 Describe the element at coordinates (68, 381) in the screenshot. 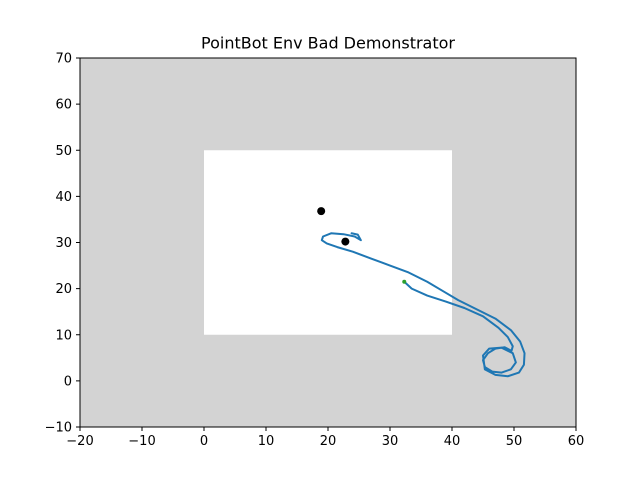

I see `y-tick-label: 0` at that location.